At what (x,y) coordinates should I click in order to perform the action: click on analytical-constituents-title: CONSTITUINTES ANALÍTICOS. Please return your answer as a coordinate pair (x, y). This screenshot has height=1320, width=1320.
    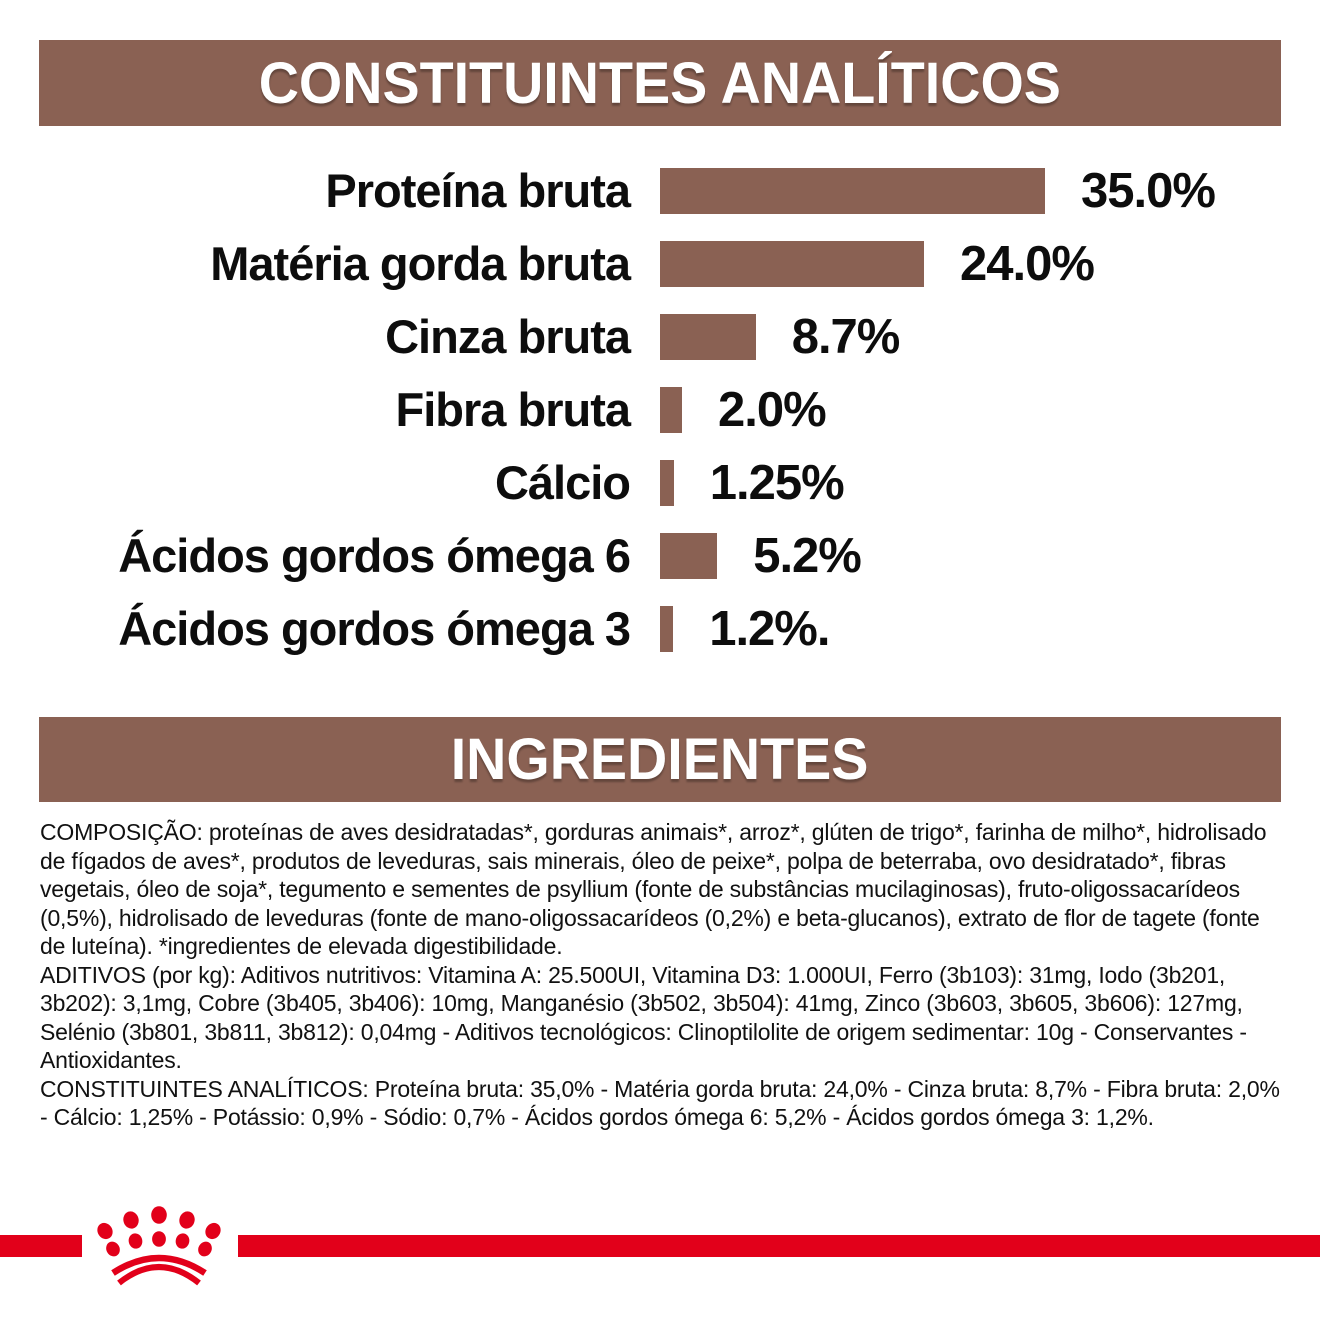
    Looking at the image, I should click on (660, 83).